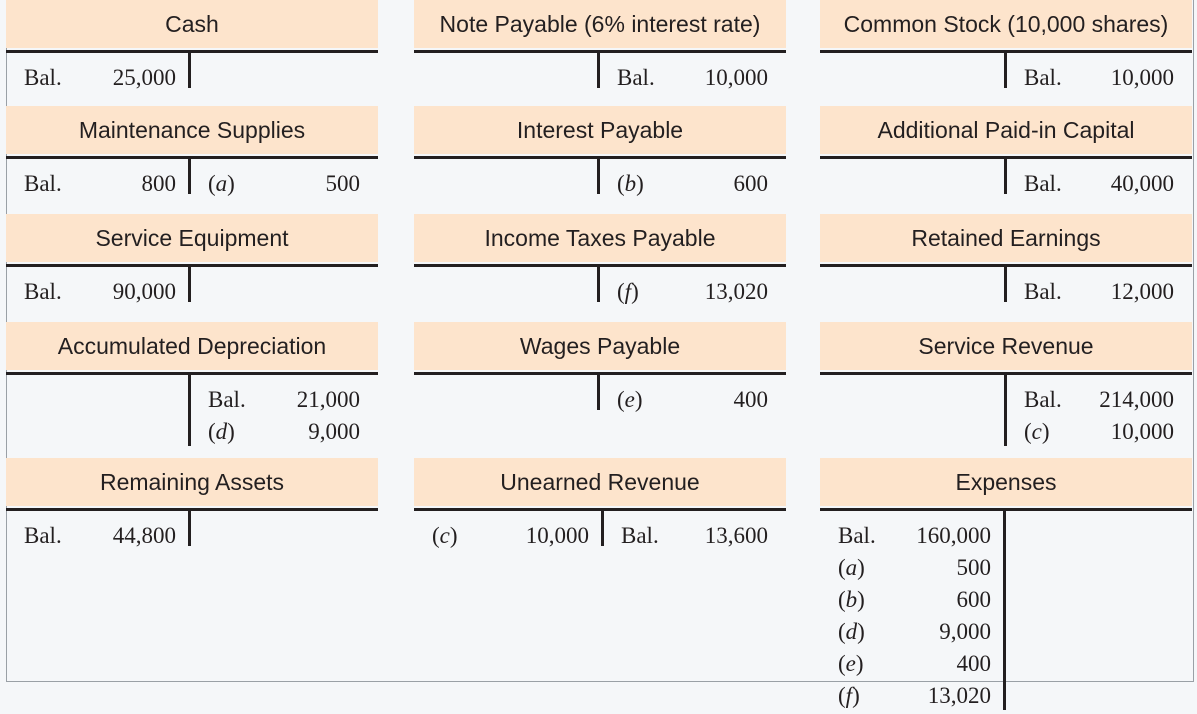 The image size is (1197, 714). What do you see at coordinates (144, 535) in the screenshot?
I see `entry-amount: 44,800` at bounding box center [144, 535].